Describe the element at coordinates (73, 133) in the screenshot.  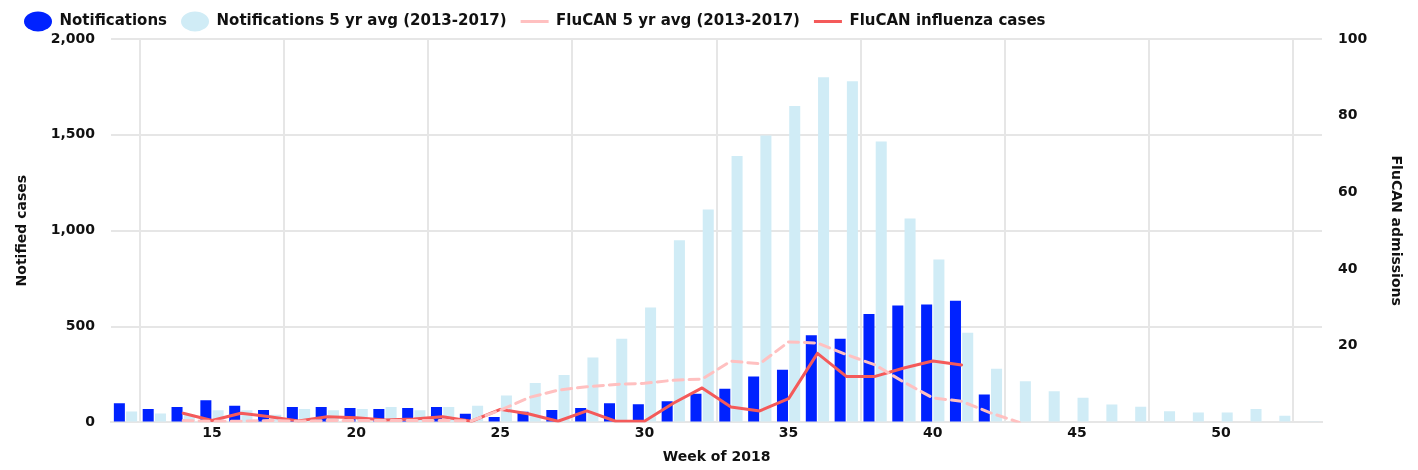
I see `y-tick-label: 1,500` at that location.